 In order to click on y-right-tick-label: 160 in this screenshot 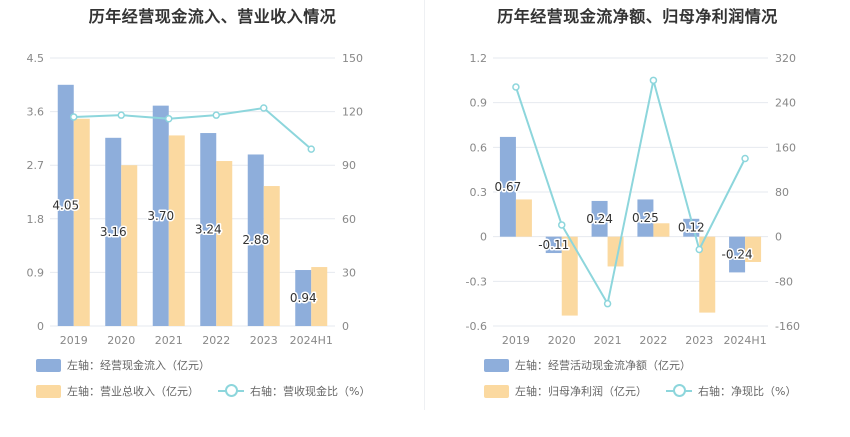, I will do `click(785, 147)`.